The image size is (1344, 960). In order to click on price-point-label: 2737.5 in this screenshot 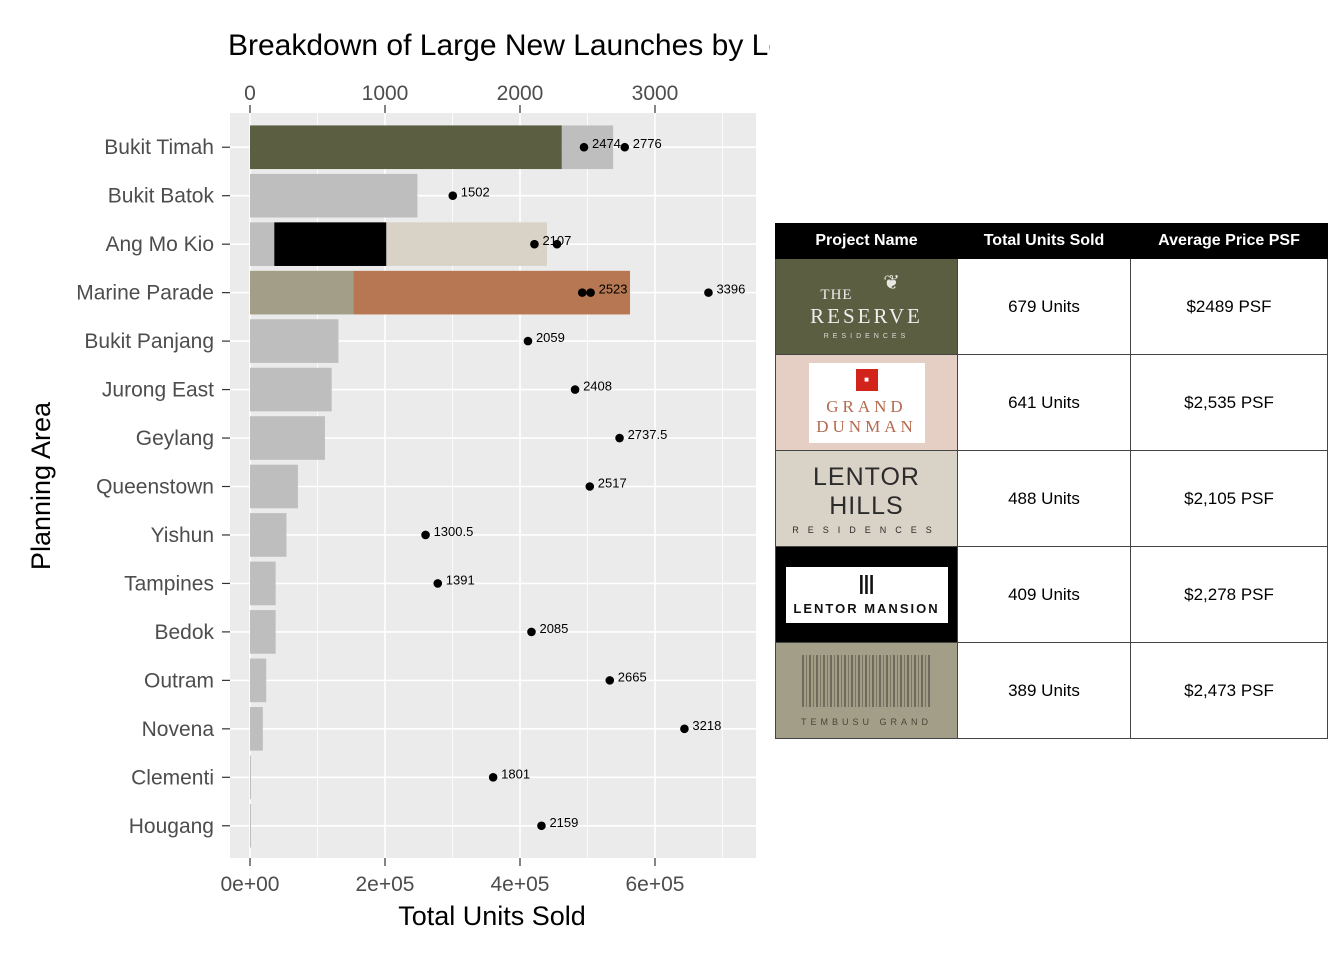, I will do `click(648, 434)`.